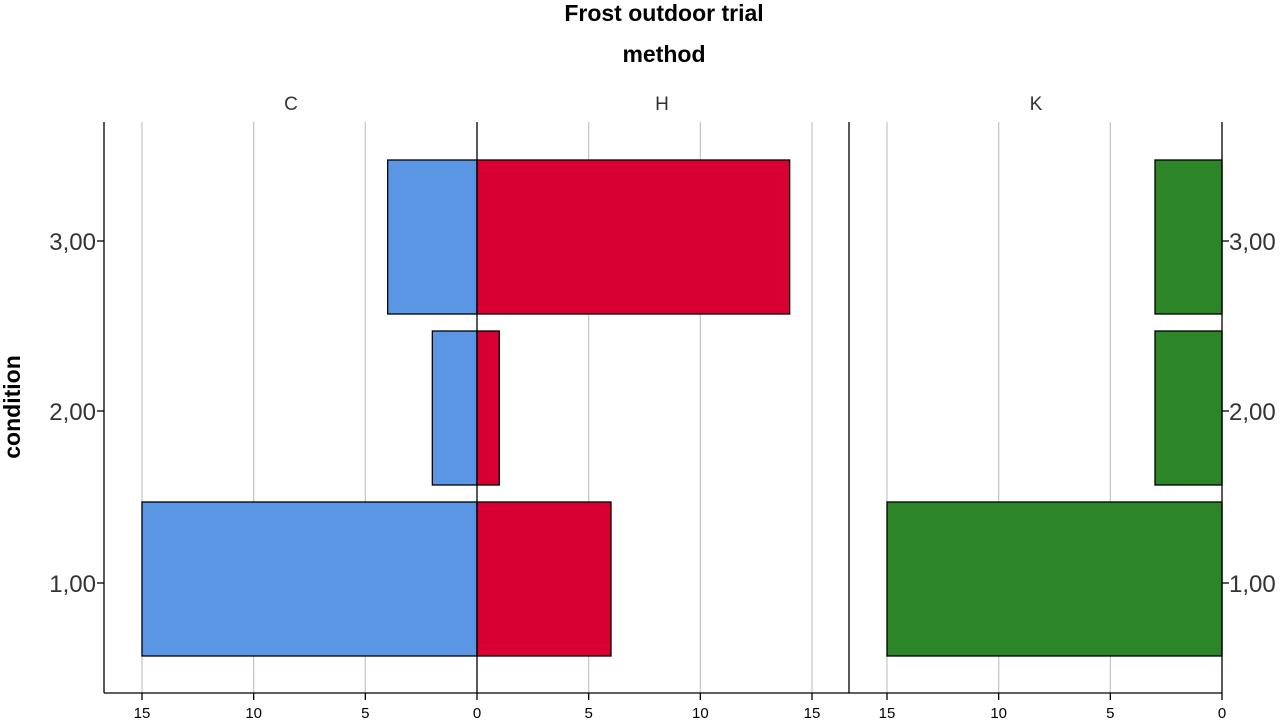  I want to click on panel-label-k: K, so click(1036, 104).